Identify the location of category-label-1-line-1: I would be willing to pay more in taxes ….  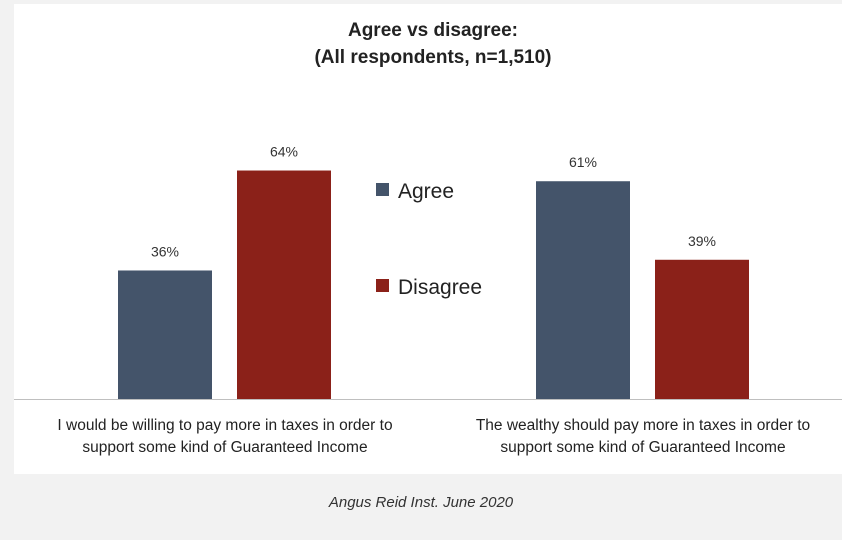
(224, 425).